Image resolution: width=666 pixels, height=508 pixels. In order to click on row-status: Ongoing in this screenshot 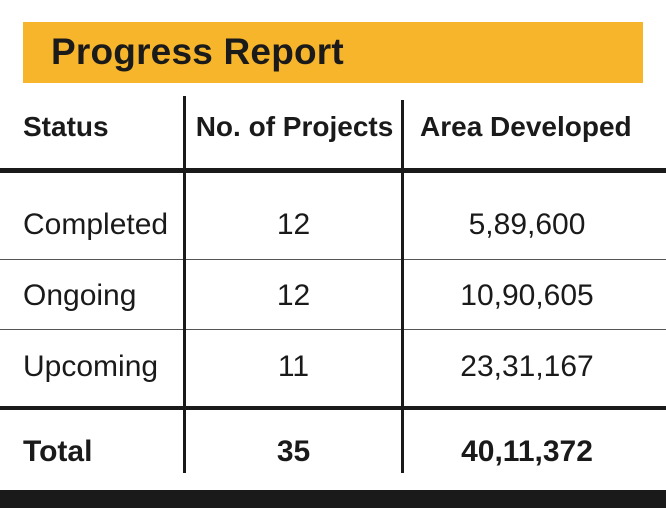, I will do `click(80, 295)`.